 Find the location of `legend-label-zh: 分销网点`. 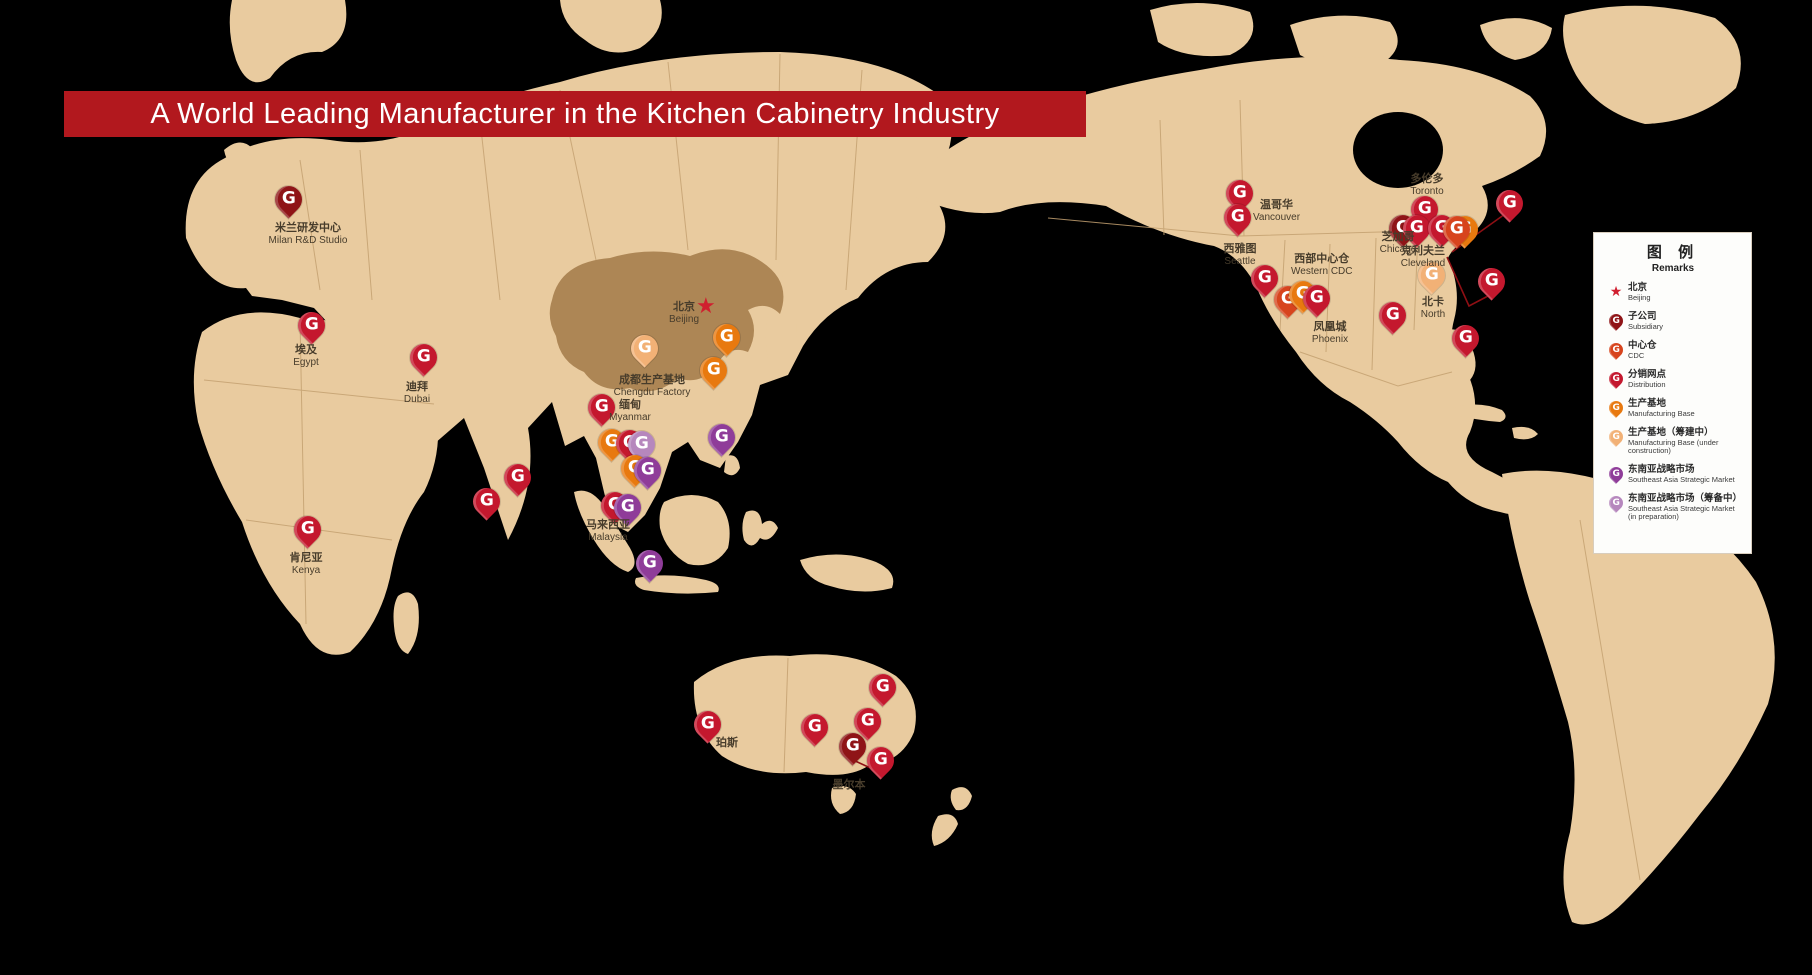

legend-label-zh: 分销网点 is located at coordinates (1647, 374).